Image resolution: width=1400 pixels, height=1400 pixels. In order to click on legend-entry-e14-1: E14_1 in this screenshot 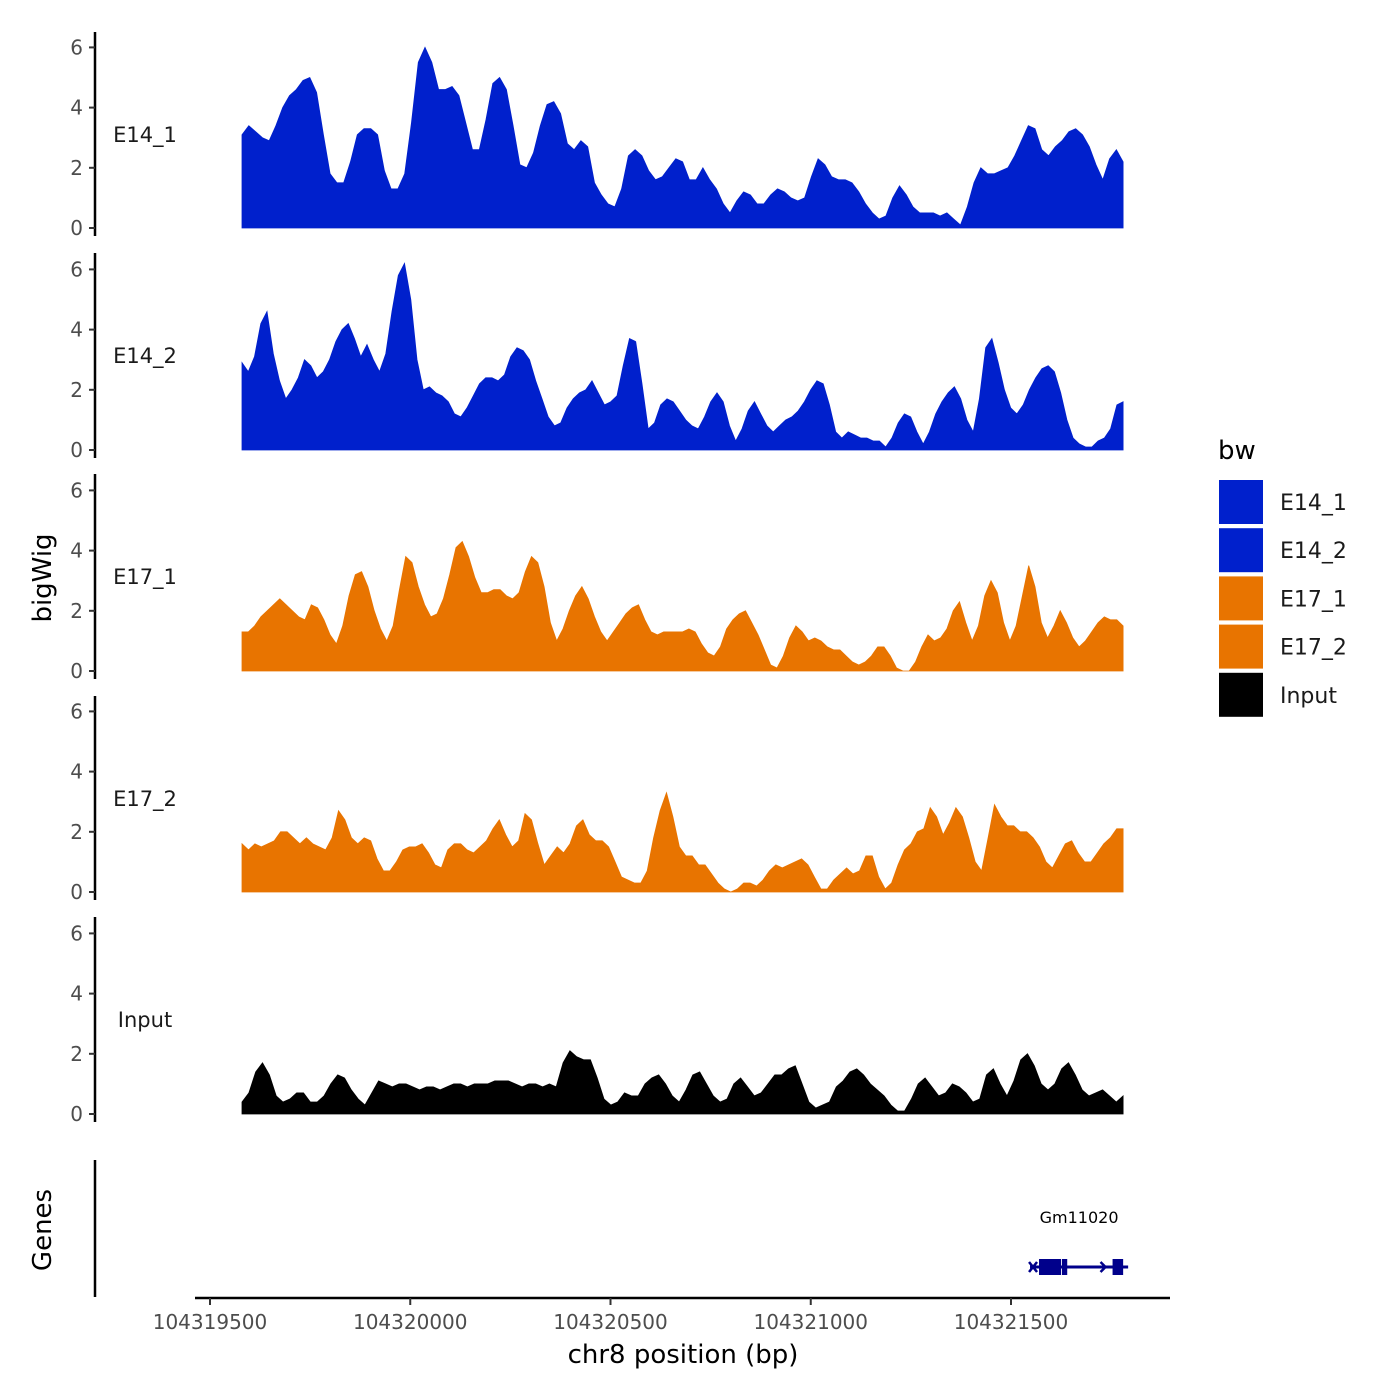, I will do `click(1283, 502)`.